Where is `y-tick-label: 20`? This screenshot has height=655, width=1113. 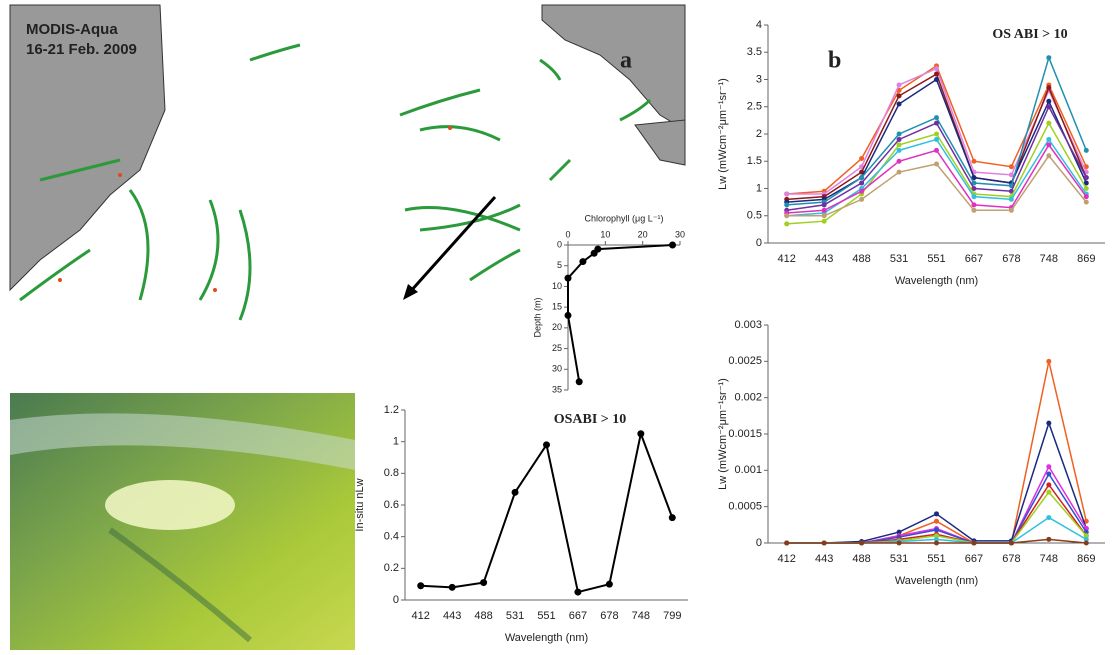 y-tick-label: 20 is located at coordinates (557, 327).